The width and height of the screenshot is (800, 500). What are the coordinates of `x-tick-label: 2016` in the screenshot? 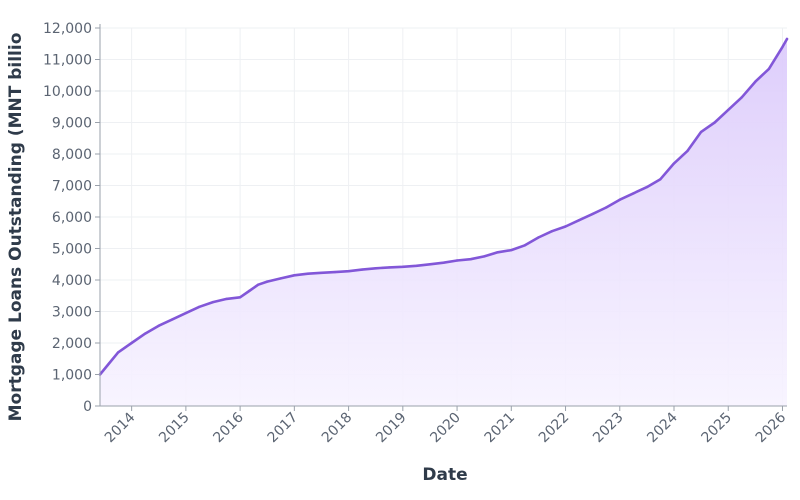 It's located at (228, 427).